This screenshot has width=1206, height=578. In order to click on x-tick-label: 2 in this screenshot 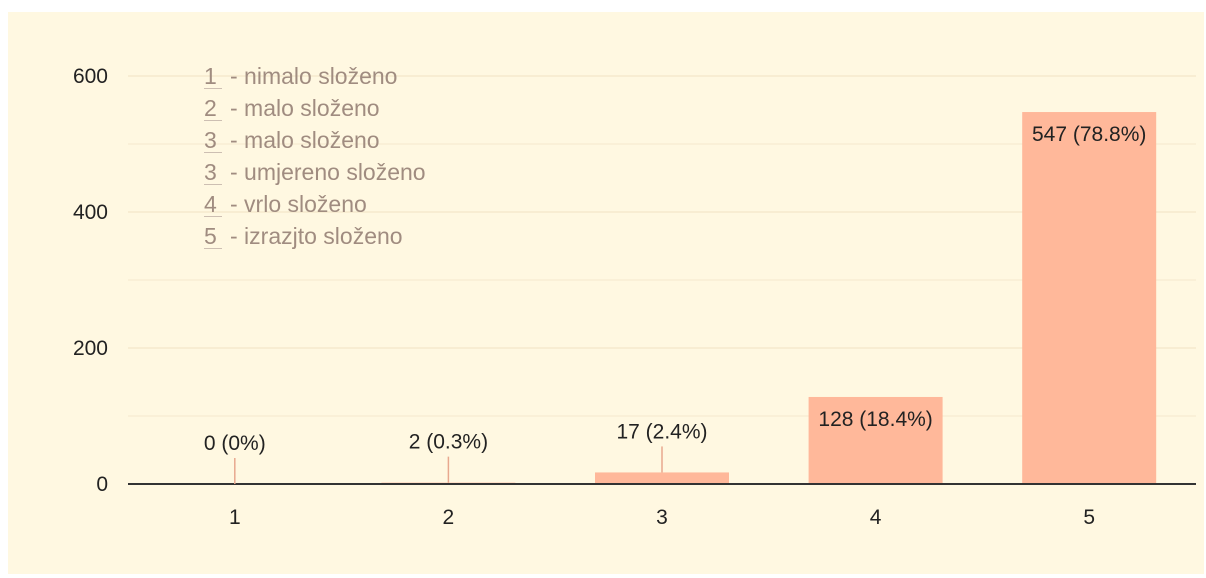, I will do `click(449, 517)`.